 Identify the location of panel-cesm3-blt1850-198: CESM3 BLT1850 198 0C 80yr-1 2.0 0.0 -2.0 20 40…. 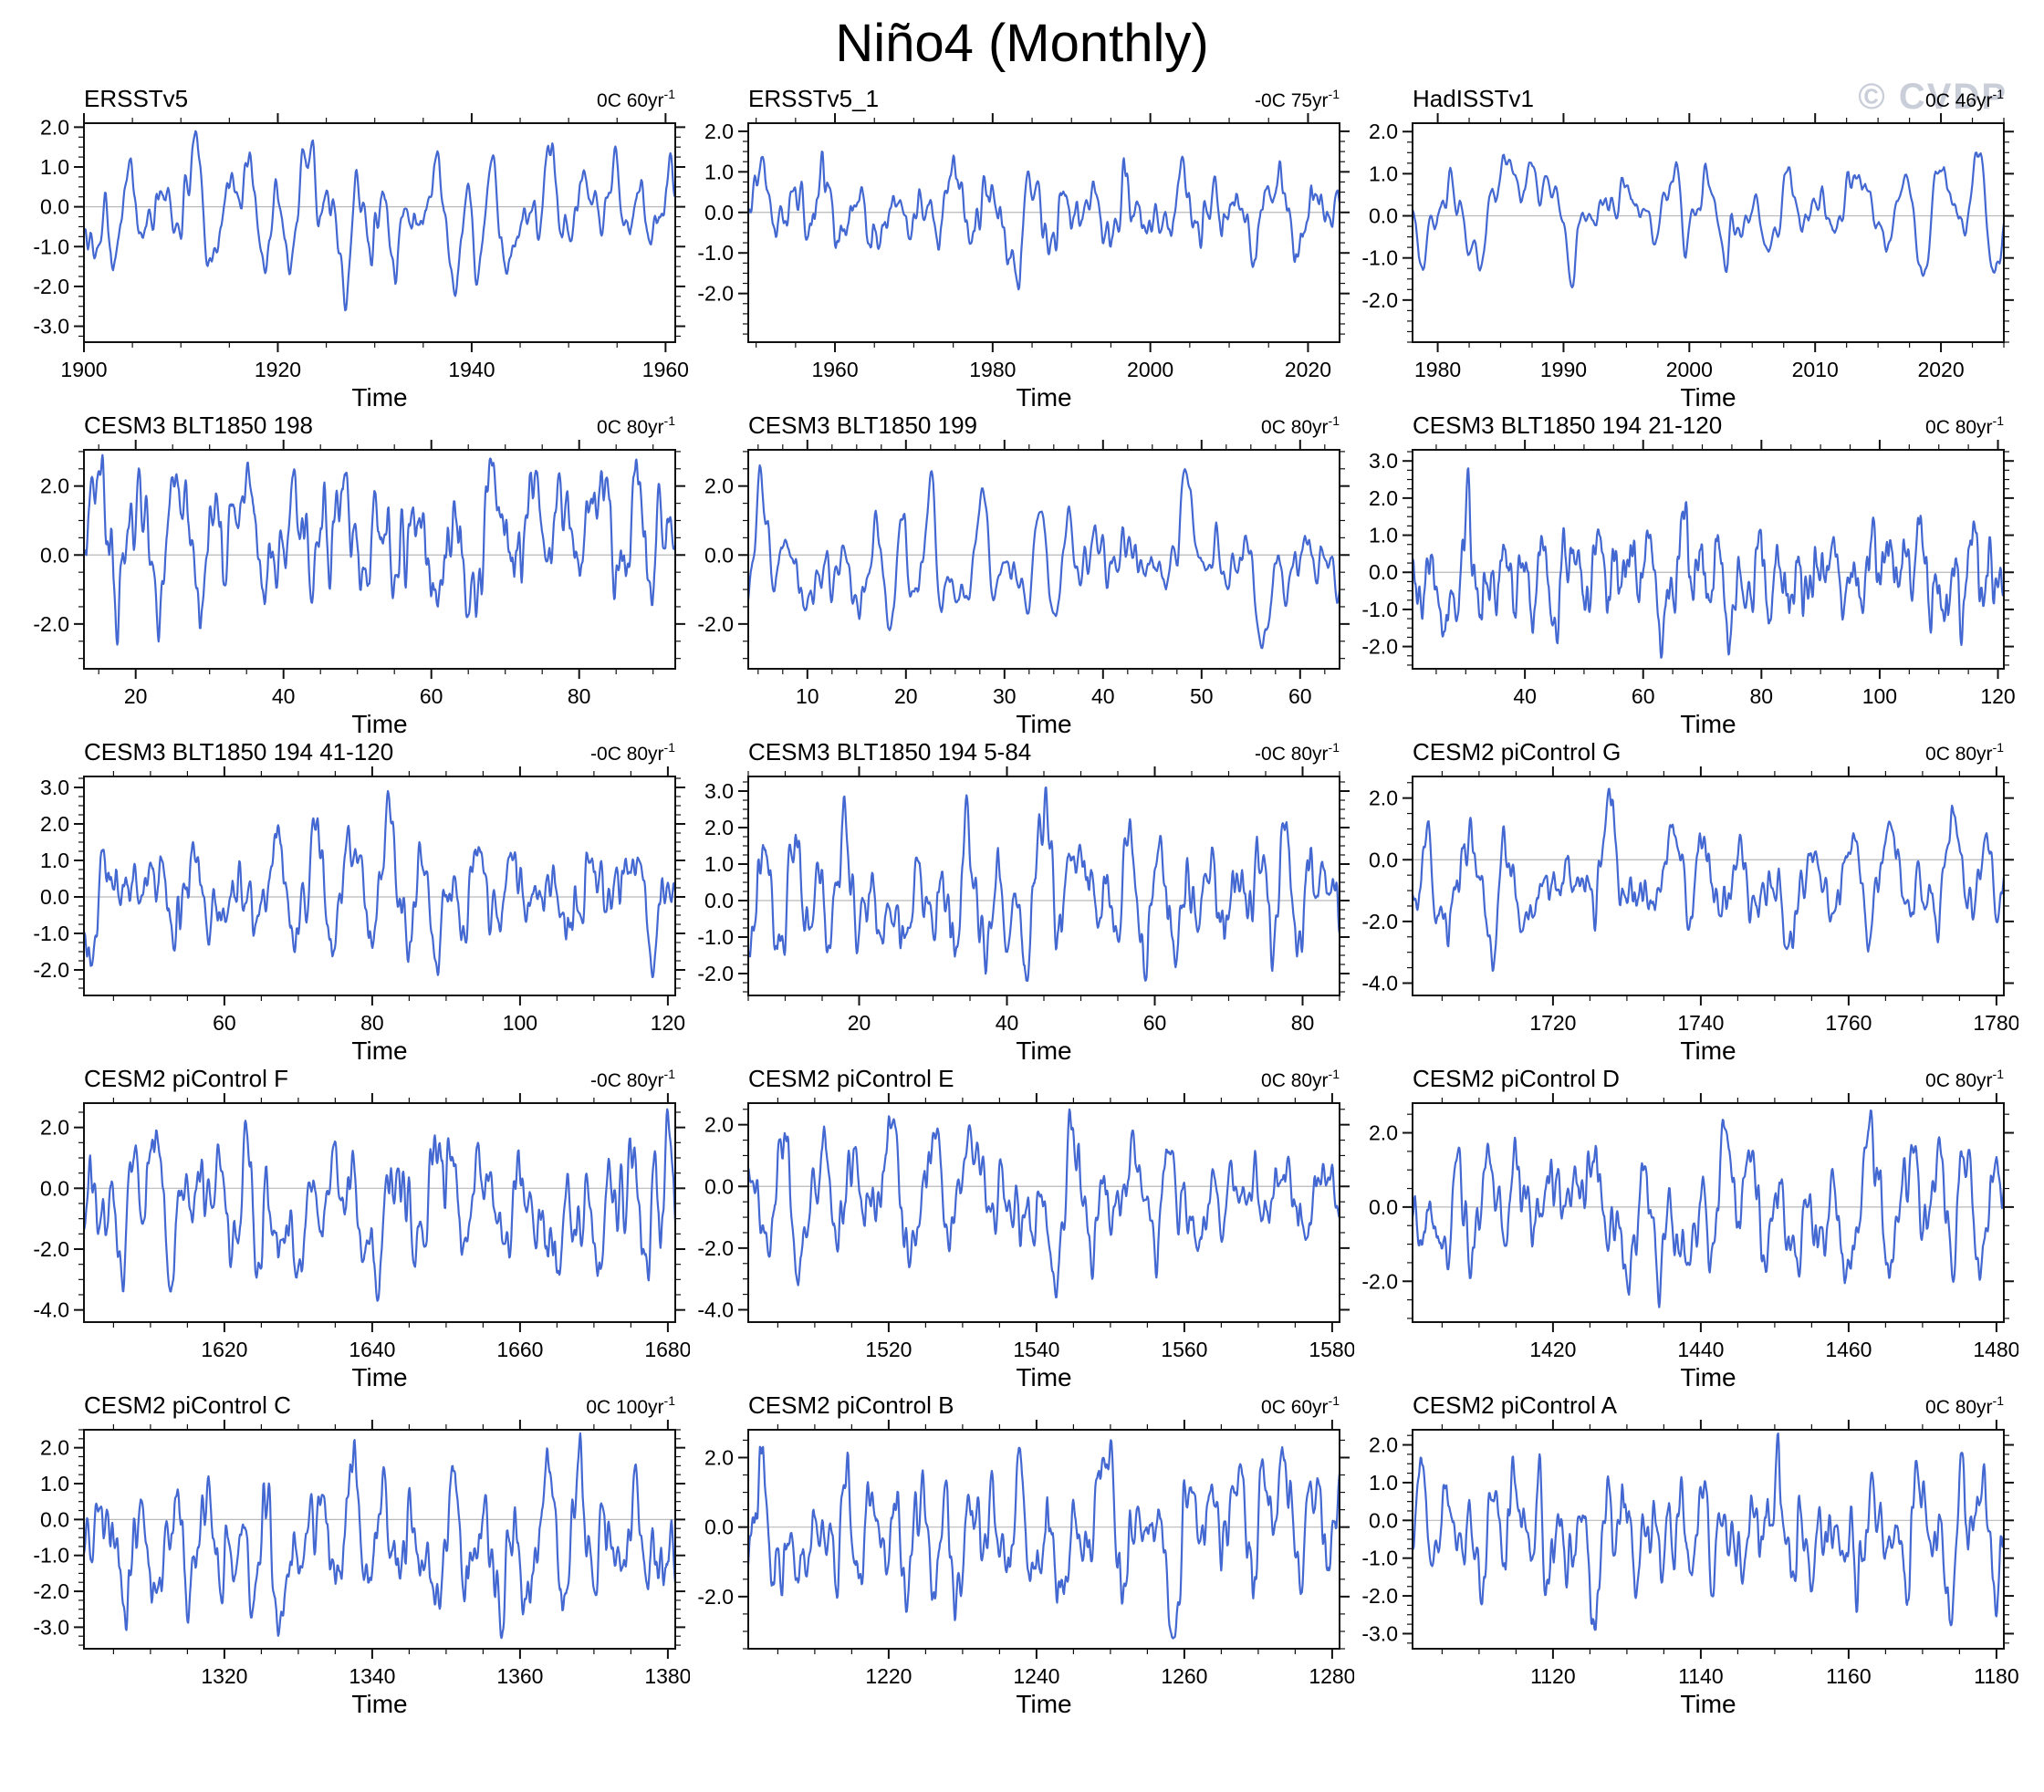
(358, 573).